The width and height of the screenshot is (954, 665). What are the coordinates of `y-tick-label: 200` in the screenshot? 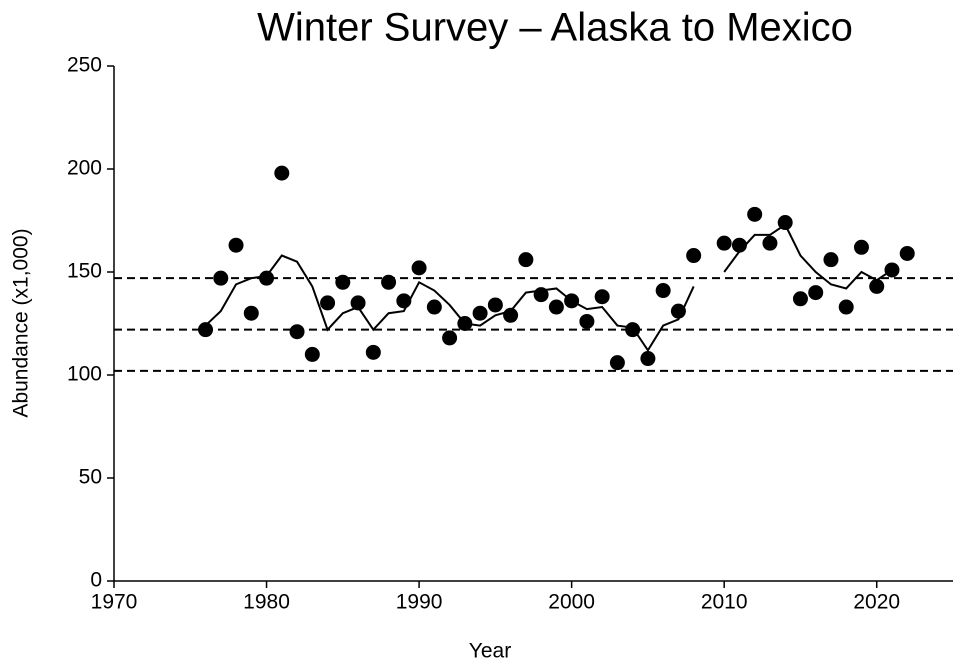 It's located at (84, 168).